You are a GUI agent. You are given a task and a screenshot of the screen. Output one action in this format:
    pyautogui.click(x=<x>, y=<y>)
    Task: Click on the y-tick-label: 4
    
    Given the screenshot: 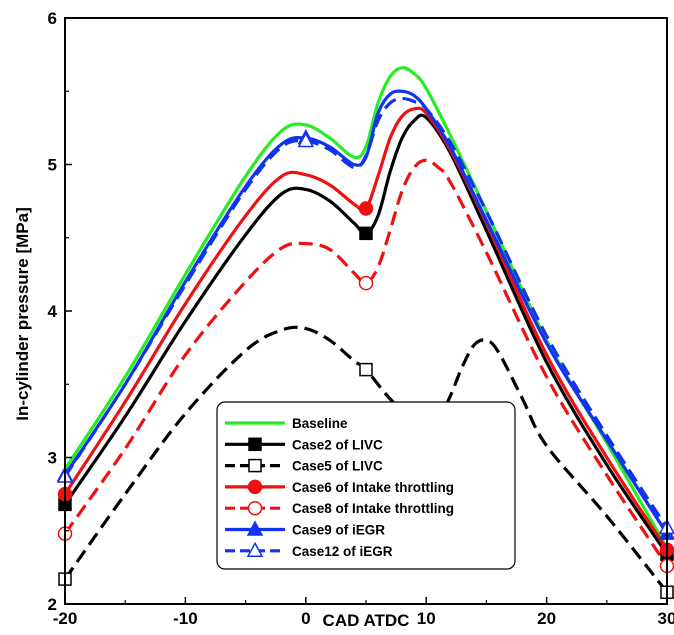 What is the action you would take?
    pyautogui.click(x=53, y=311)
    